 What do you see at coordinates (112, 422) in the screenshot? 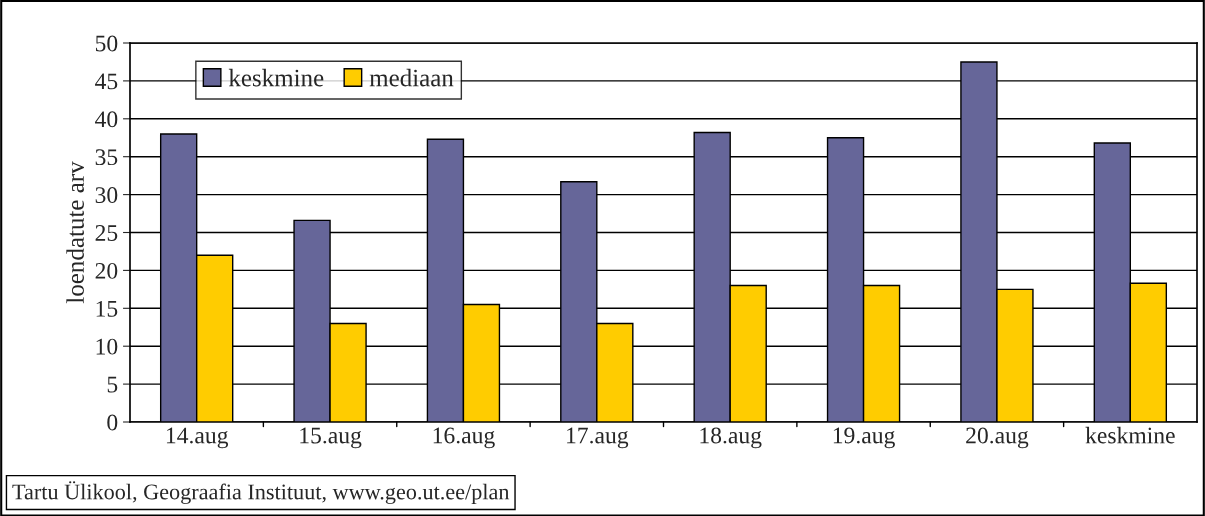
I see `y-tick-label: 0` at bounding box center [112, 422].